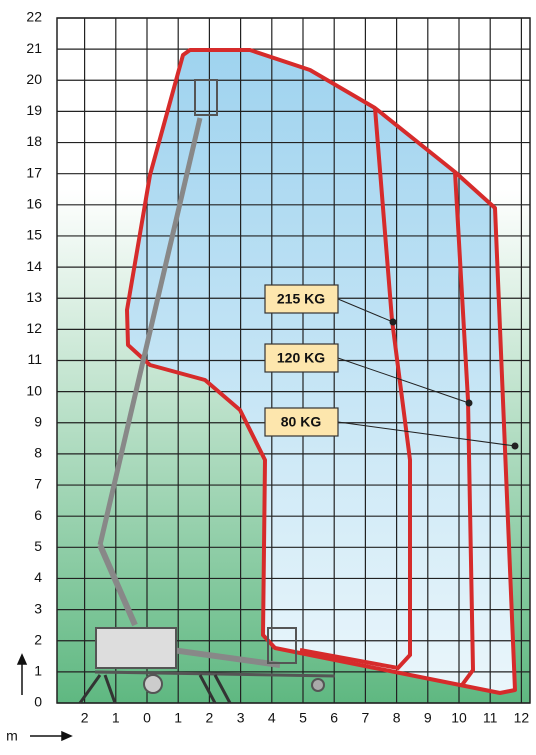  Describe the element at coordinates (241, 718) in the screenshot. I see `x-tick-label: 3` at that location.